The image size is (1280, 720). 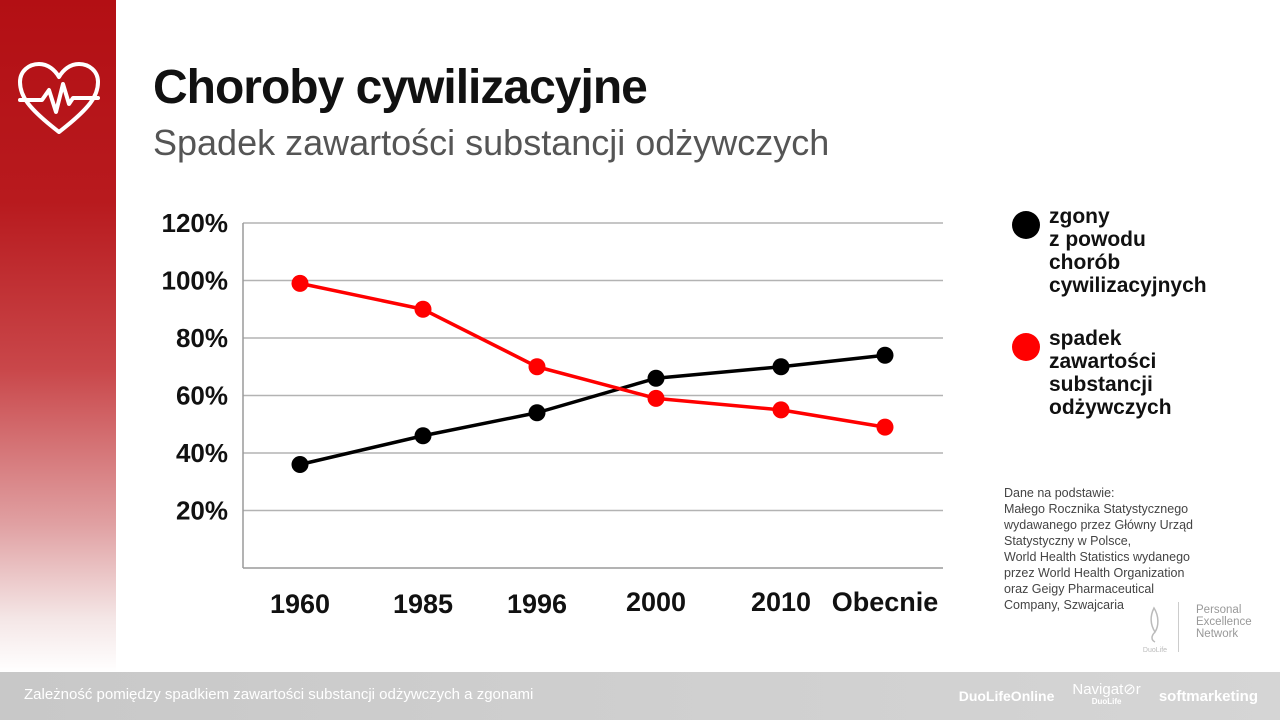 I want to click on source-line: Statystyczny w Polsce,, so click(x=1068, y=541).